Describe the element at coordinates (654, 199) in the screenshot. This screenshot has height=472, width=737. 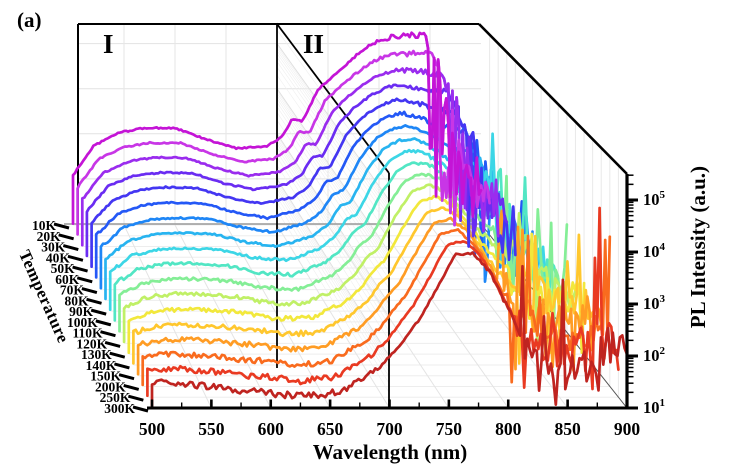
I see `z-tick-label: 10⁵` at that location.